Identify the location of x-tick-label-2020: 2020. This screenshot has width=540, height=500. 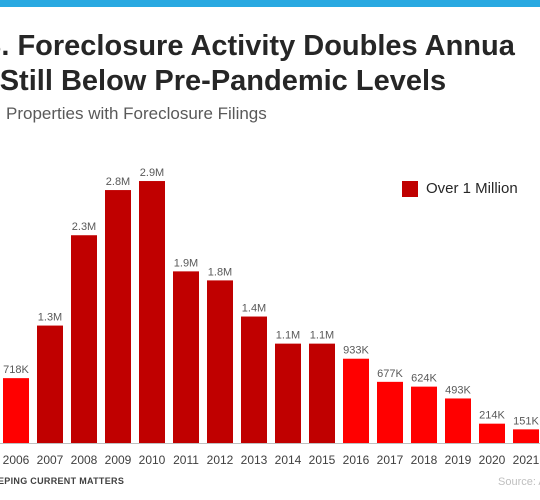
(492, 460).